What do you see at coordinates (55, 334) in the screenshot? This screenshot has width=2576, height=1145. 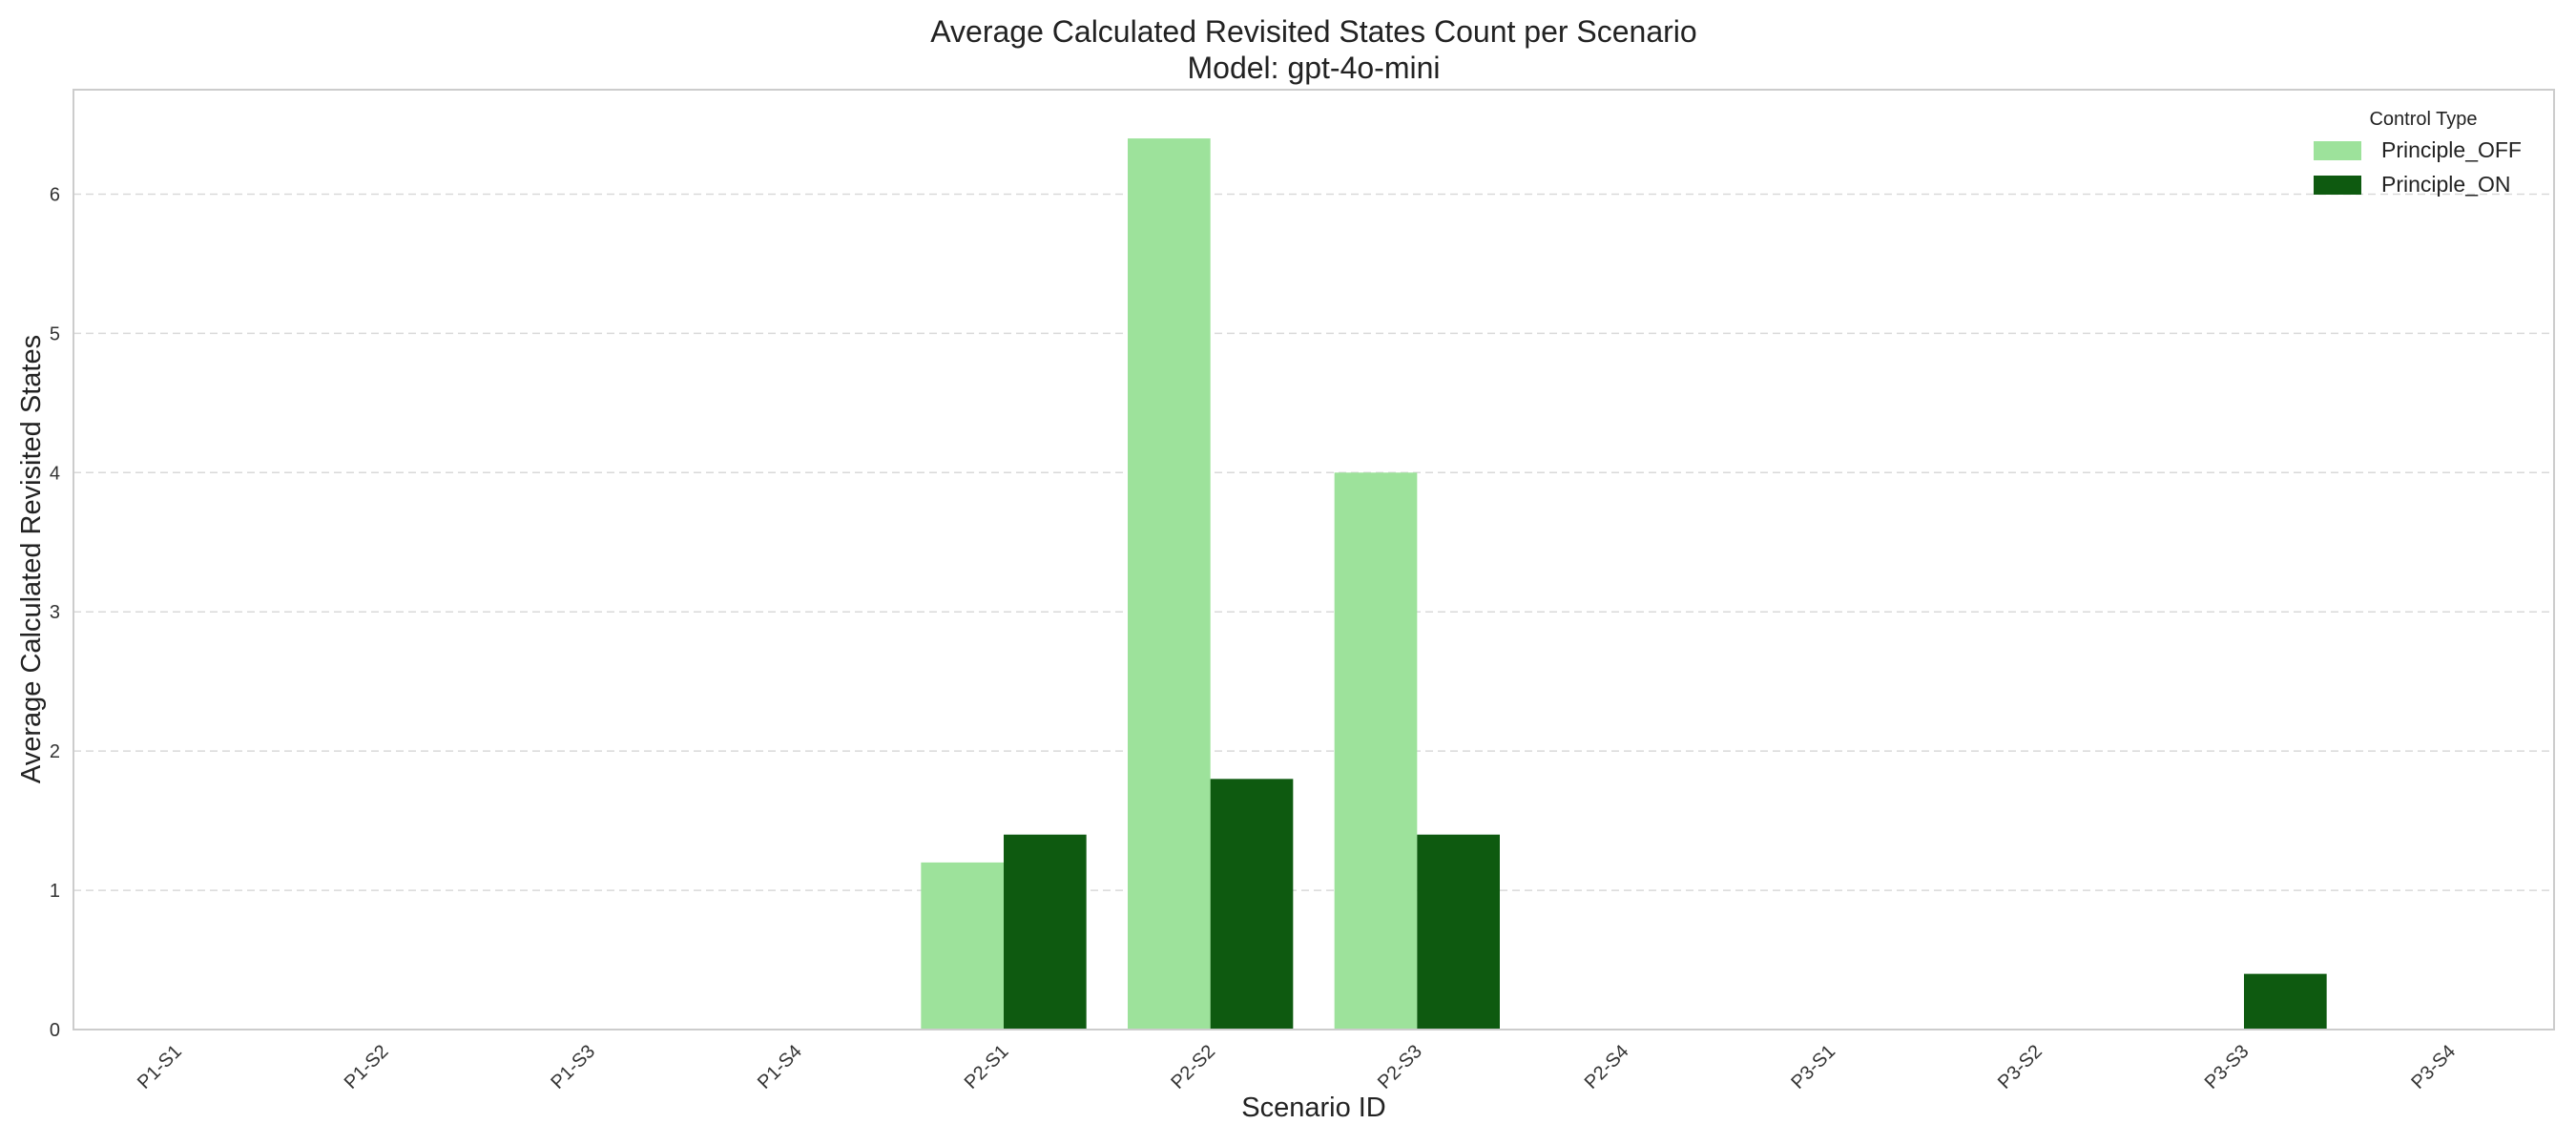 I see `y-tick-label: 5` at bounding box center [55, 334].